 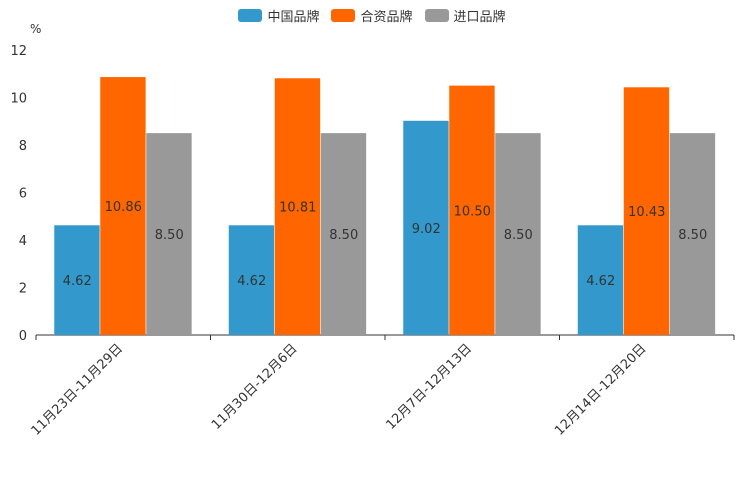 I want to click on y-axis-unit: %, so click(x=36, y=29).